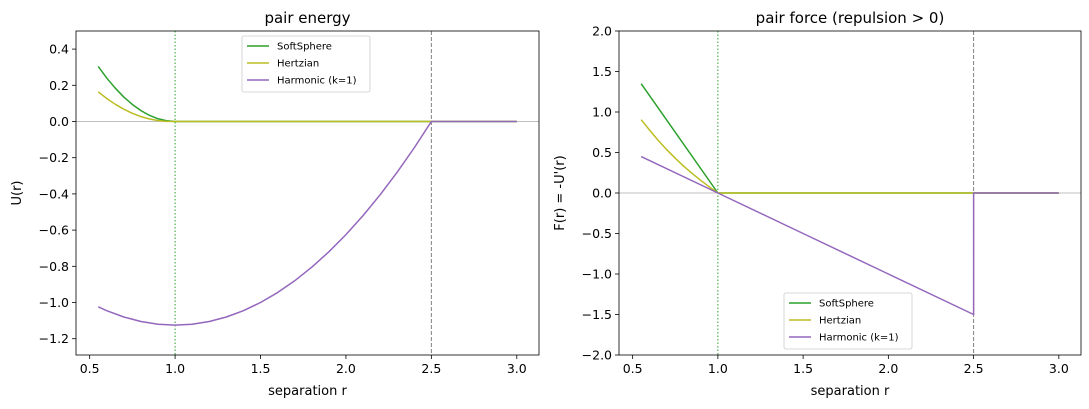 The image size is (1089, 409). I want to click on y-tick-label: −0.2, so click(54, 157).